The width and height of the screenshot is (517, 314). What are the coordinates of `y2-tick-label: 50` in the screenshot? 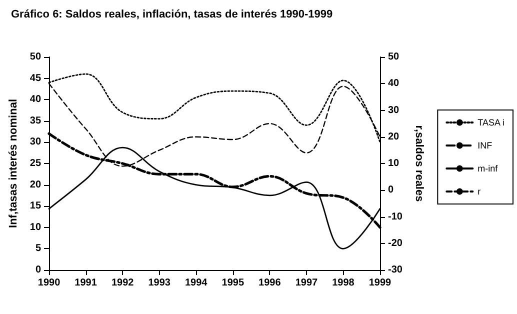 It's located at (394, 57).